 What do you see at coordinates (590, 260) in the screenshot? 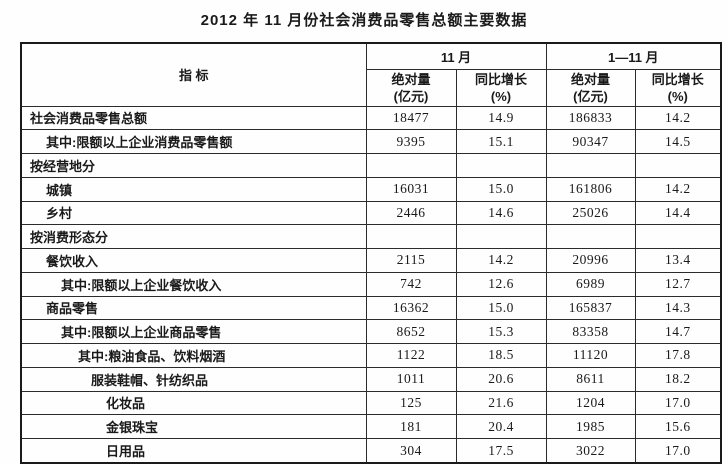
I see `jan-nov-absolute-cell: 20996` at bounding box center [590, 260].